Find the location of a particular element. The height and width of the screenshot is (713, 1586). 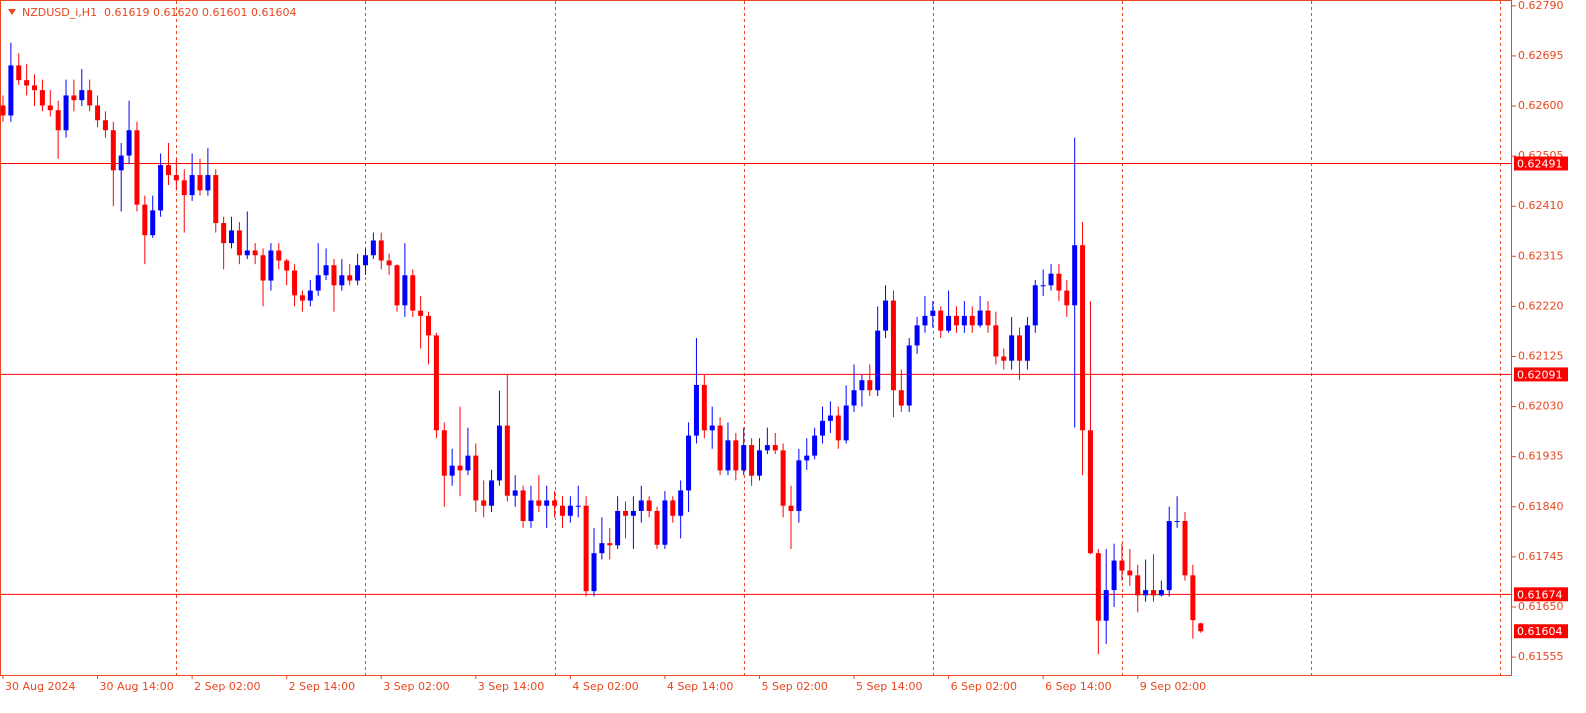

quote: 0.61619 0.61620 0.61601 0.61604 is located at coordinates (200, 12).